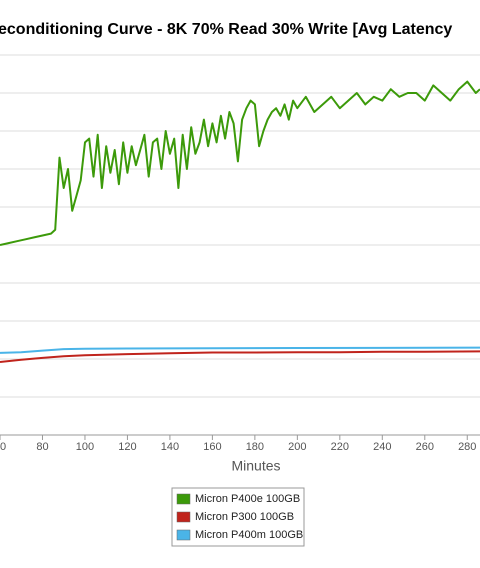  What do you see at coordinates (467, 447) in the screenshot?
I see `x-tick-label: 280` at bounding box center [467, 447].